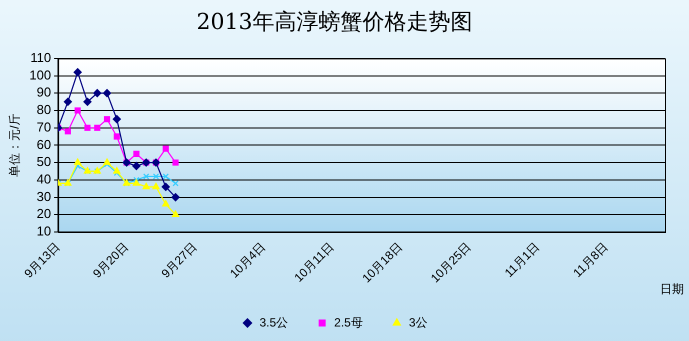 Image resolution: width=689 pixels, height=341 pixels. What do you see at coordinates (44, 144) in the screenshot?
I see `y-tick-label: 60` at bounding box center [44, 144].